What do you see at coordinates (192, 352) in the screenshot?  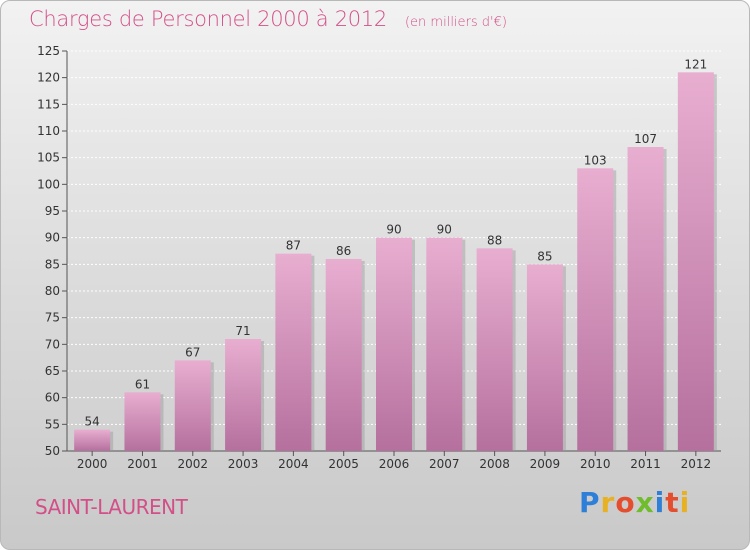 I see `data-label: 67` at bounding box center [192, 352].